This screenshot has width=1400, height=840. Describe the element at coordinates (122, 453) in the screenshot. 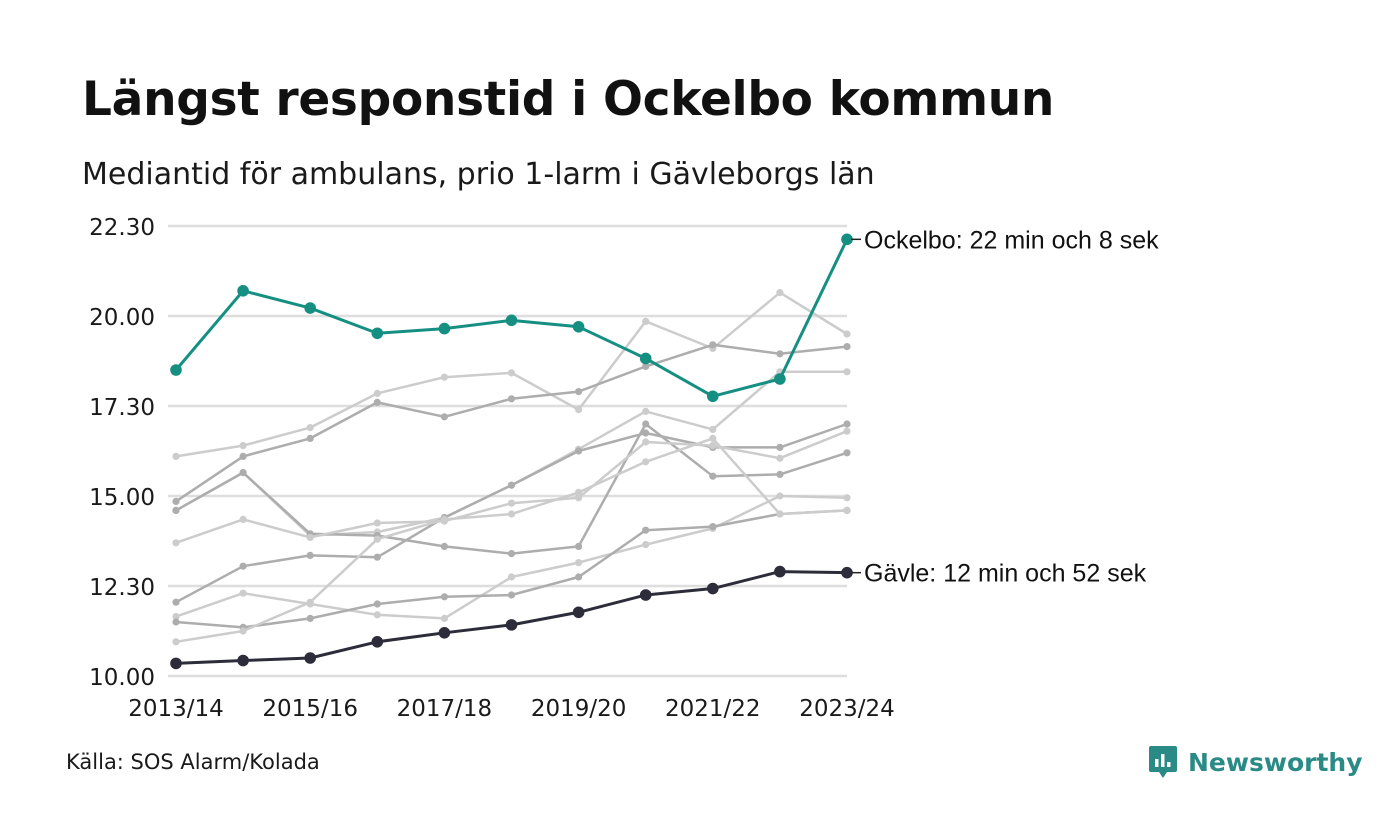

I see `y-axis-ticks: 10.00 12.30 15.00 17.30 20.00 22.30` at that location.